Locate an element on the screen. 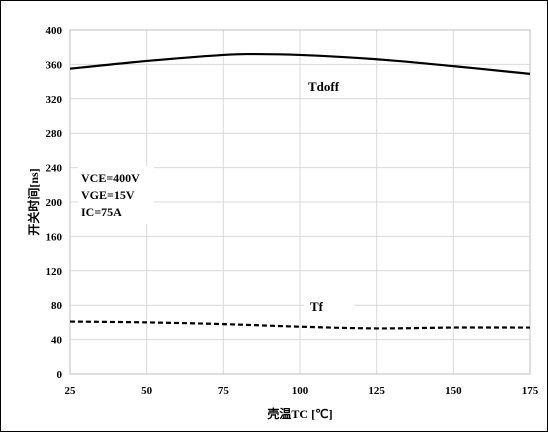 This screenshot has height=432, width=548. y-tick-label-7: 280 is located at coordinates (54, 134).